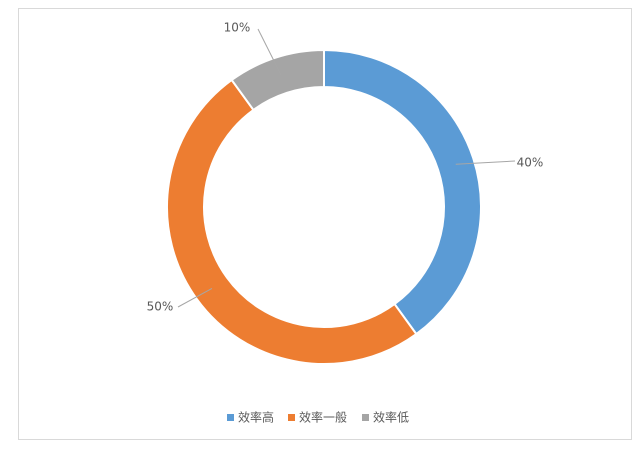  I want to click on legend-label: 效率高, so click(256, 417).